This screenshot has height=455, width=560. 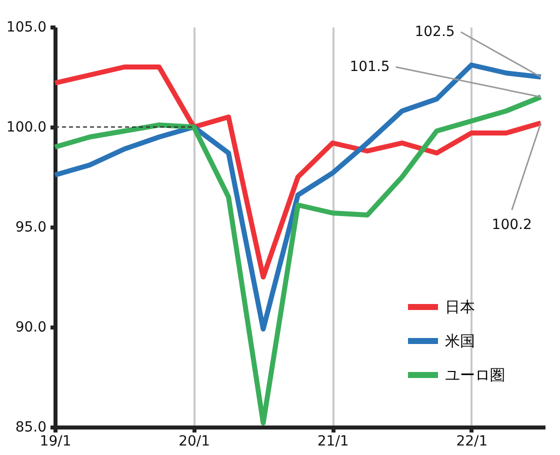 I want to click on x-tick-label: 20/1, so click(x=194, y=442).